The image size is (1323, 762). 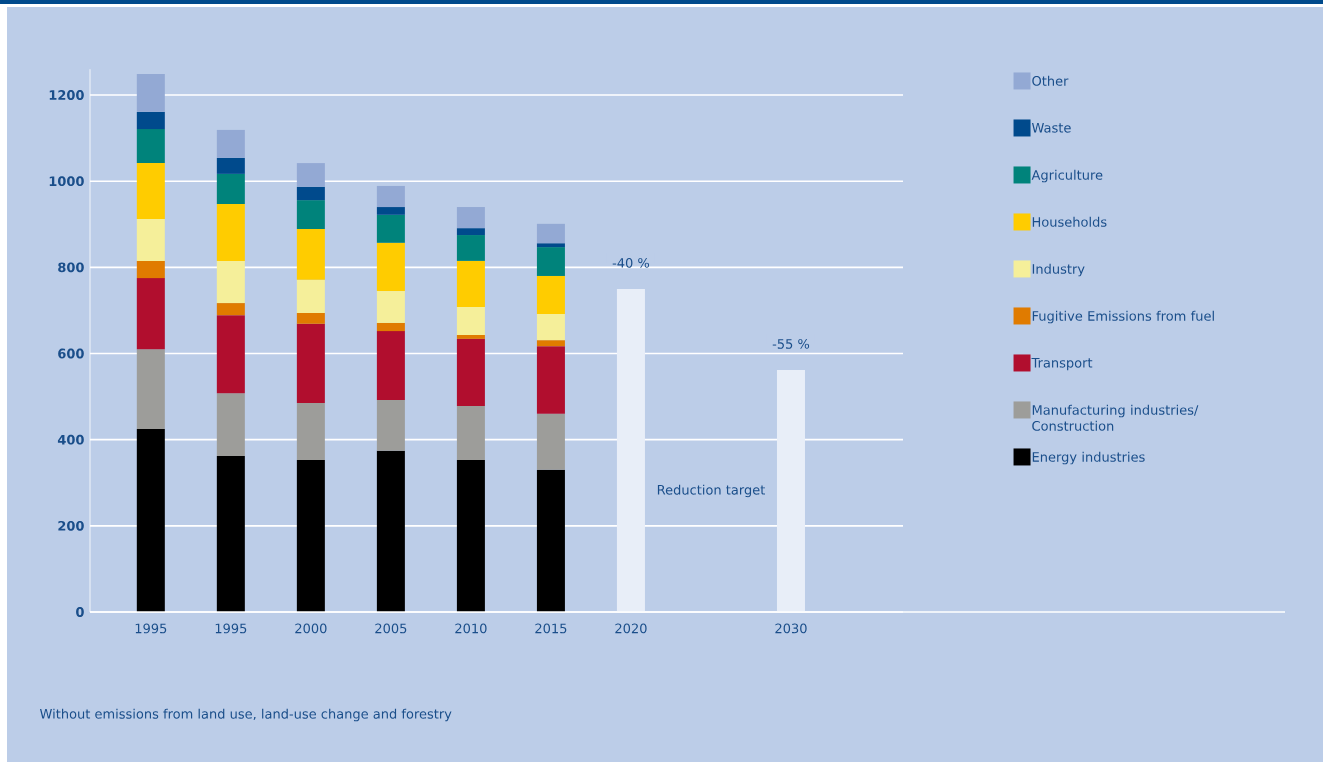 What do you see at coordinates (631, 628) in the screenshot?
I see `x-tick-label: 2020` at bounding box center [631, 628].